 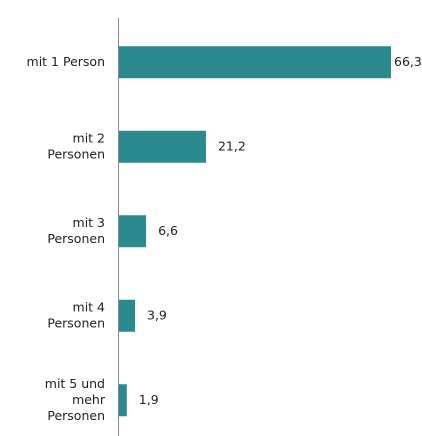 I want to click on value-label: 1,9, so click(x=149, y=399).